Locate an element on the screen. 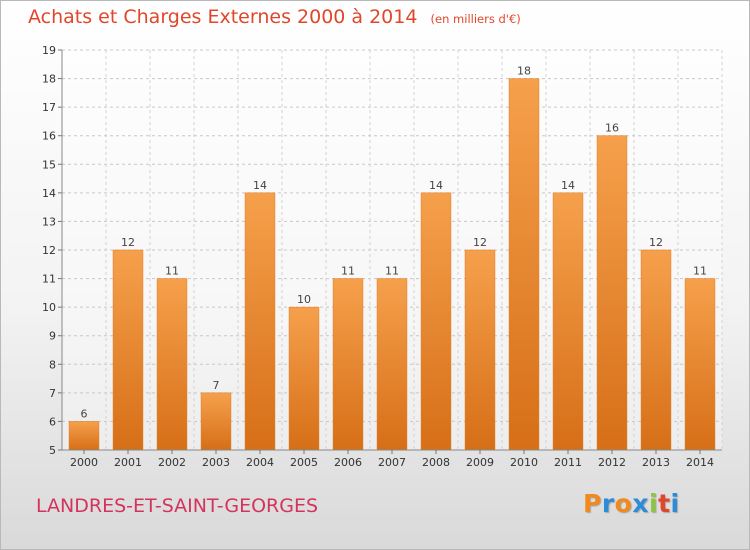  city-name: LANDRES-ET-SAINT-GEORGES is located at coordinates (177, 506).